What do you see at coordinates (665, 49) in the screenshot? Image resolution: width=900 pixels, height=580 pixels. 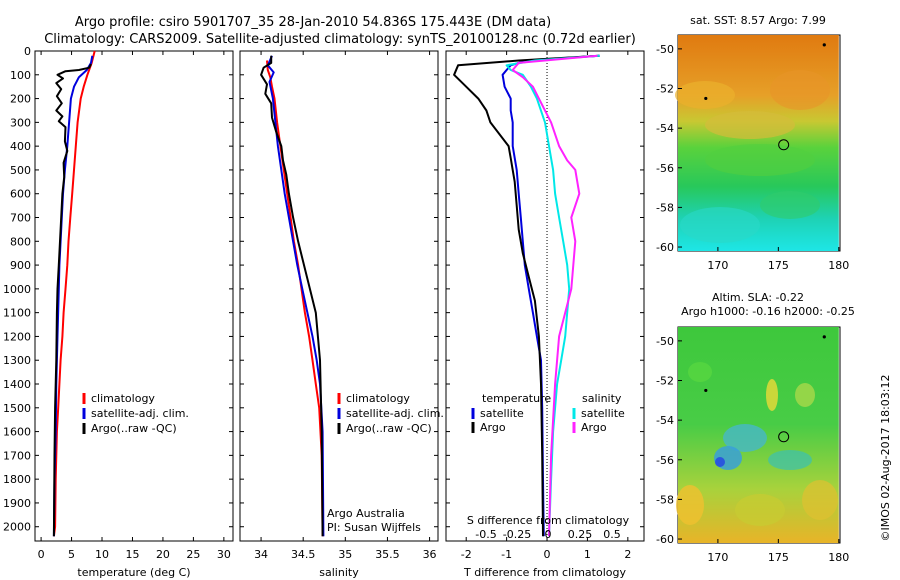 I see `sst-map-y-tick-label: -50` at bounding box center [665, 49].